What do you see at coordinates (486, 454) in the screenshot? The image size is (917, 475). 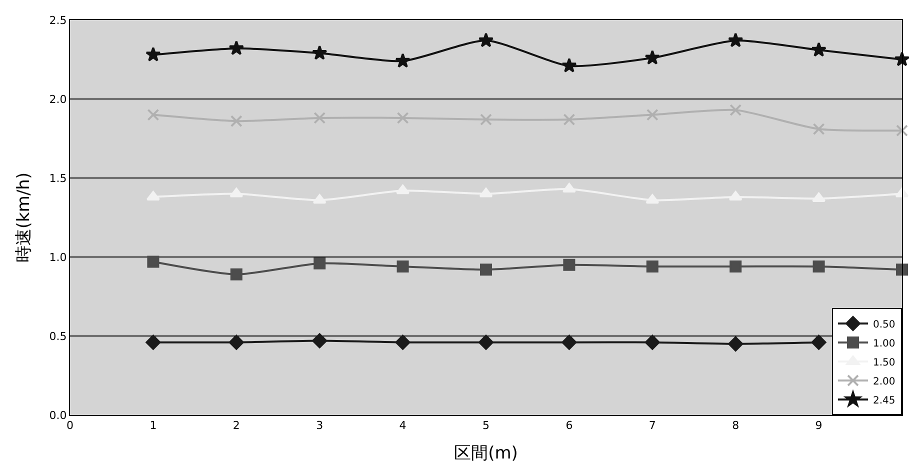 I see `x-axis-title: 区間(m)` at bounding box center [486, 454].